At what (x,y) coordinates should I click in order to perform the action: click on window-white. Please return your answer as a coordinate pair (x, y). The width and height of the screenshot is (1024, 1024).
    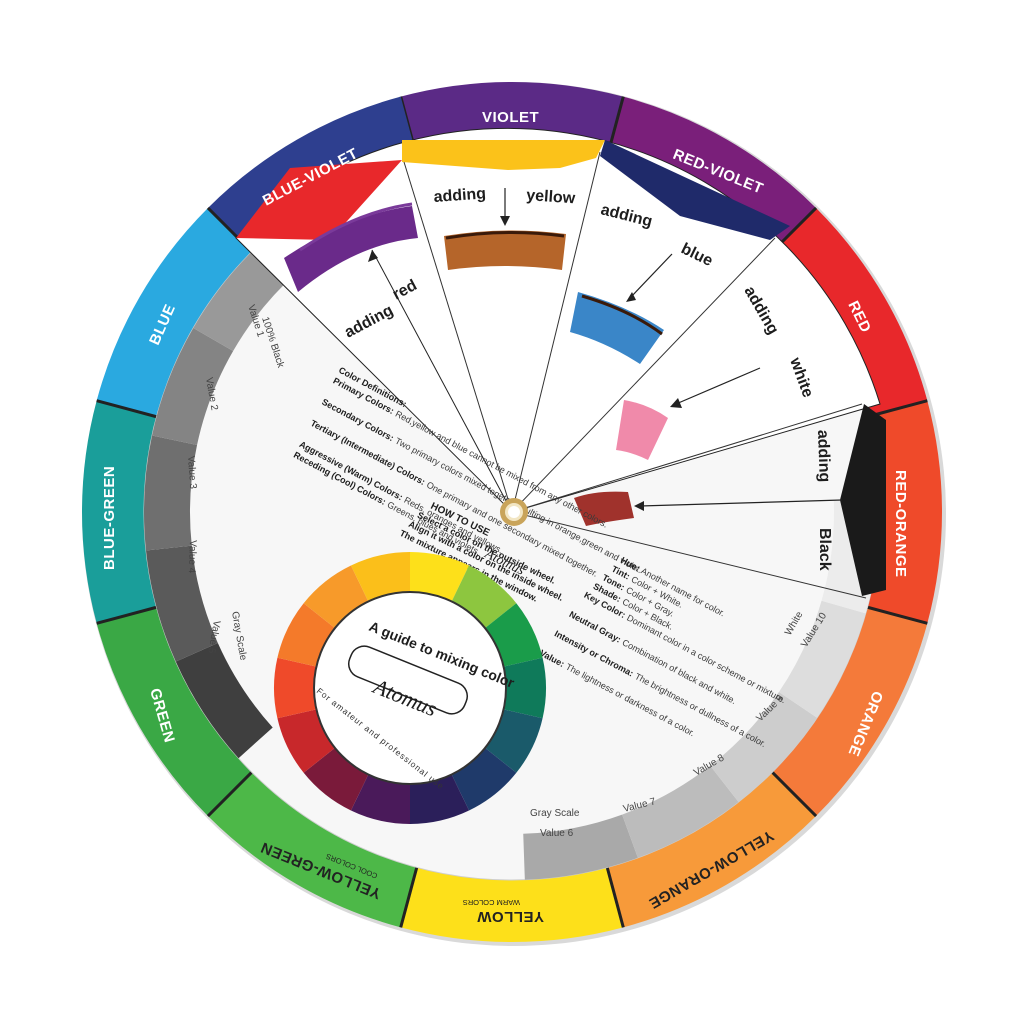
    Looking at the image, I should click on (642, 430).